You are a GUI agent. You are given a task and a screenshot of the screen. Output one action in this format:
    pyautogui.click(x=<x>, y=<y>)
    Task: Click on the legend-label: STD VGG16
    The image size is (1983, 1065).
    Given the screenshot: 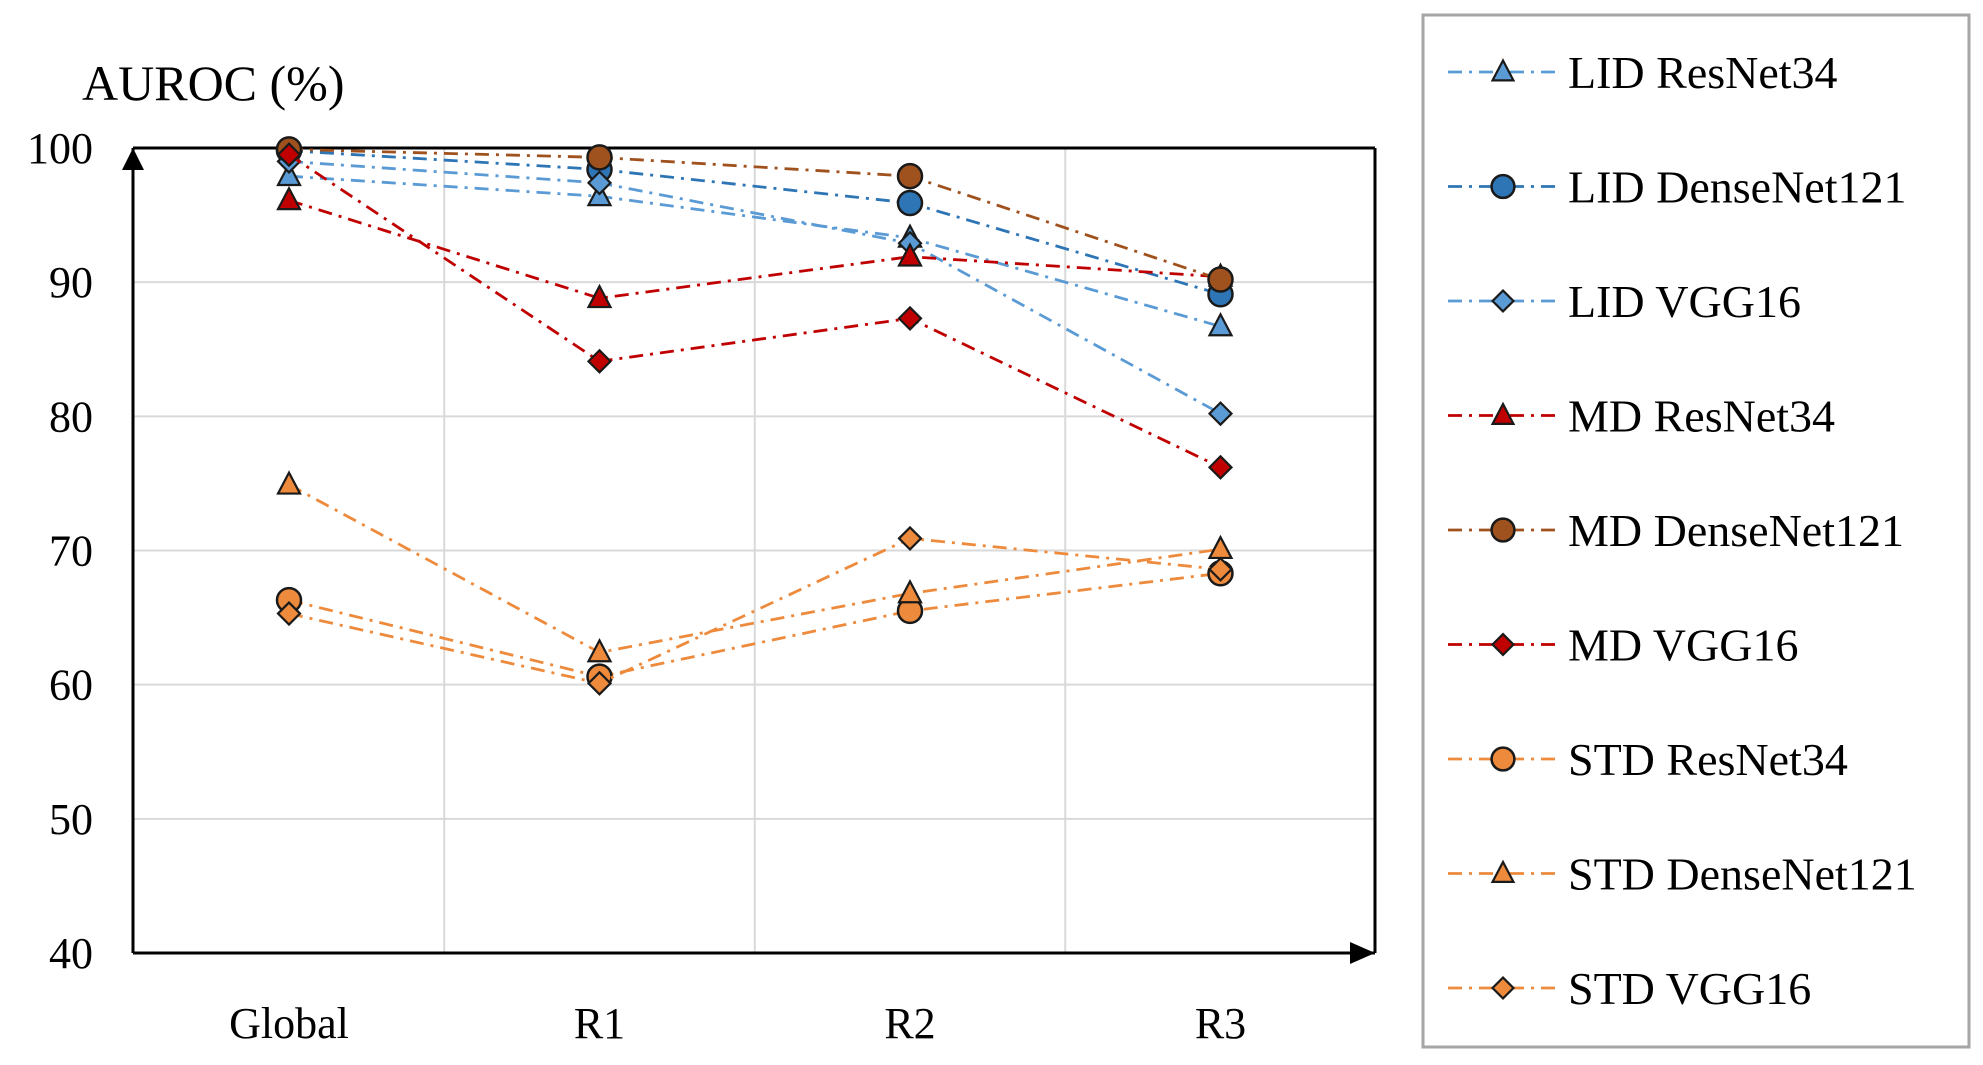 What is the action you would take?
    pyautogui.click(x=1689, y=988)
    